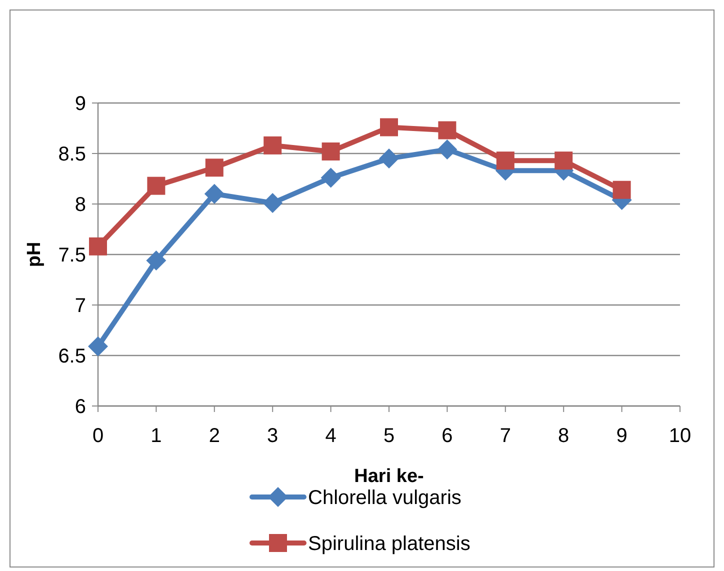 The width and height of the screenshot is (724, 571). Describe the element at coordinates (156, 436) in the screenshot. I see `x-tick-label: 1` at that location.